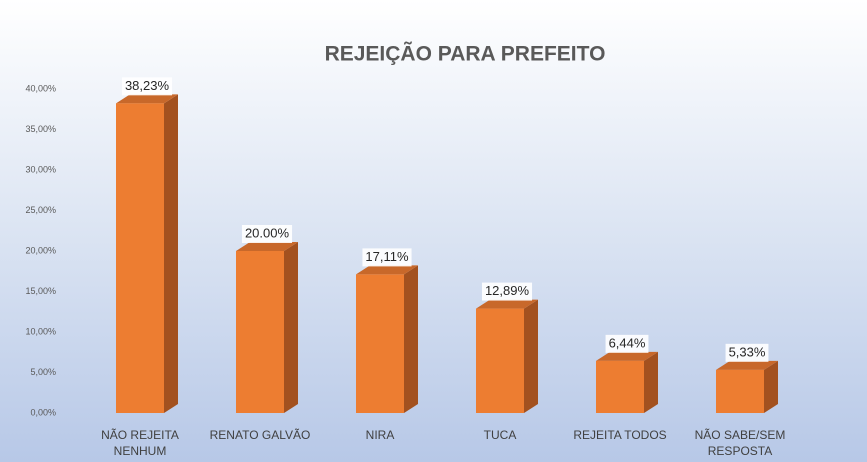  What do you see at coordinates (43, 372) in the screenshot?
I see `y-tick-label: 5,00%` at bounding box center [43, 372].